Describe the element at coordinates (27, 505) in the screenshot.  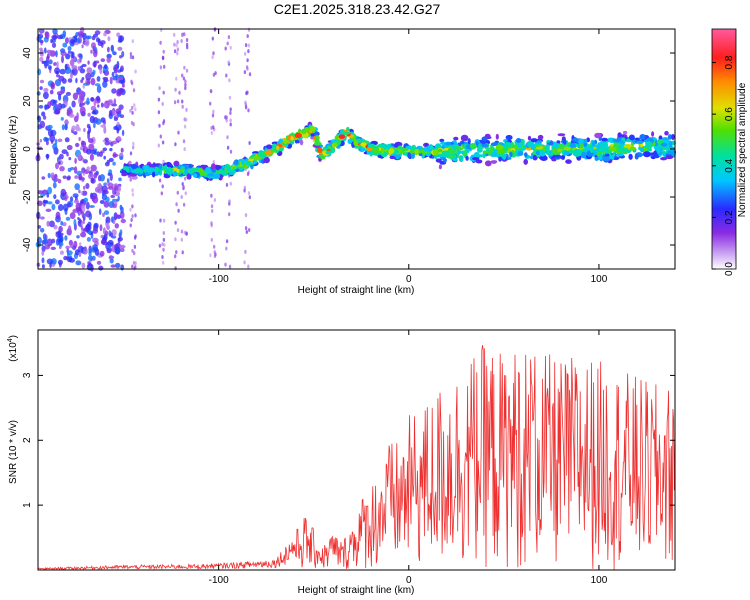
I see `y-tick-label: 1` at that location.